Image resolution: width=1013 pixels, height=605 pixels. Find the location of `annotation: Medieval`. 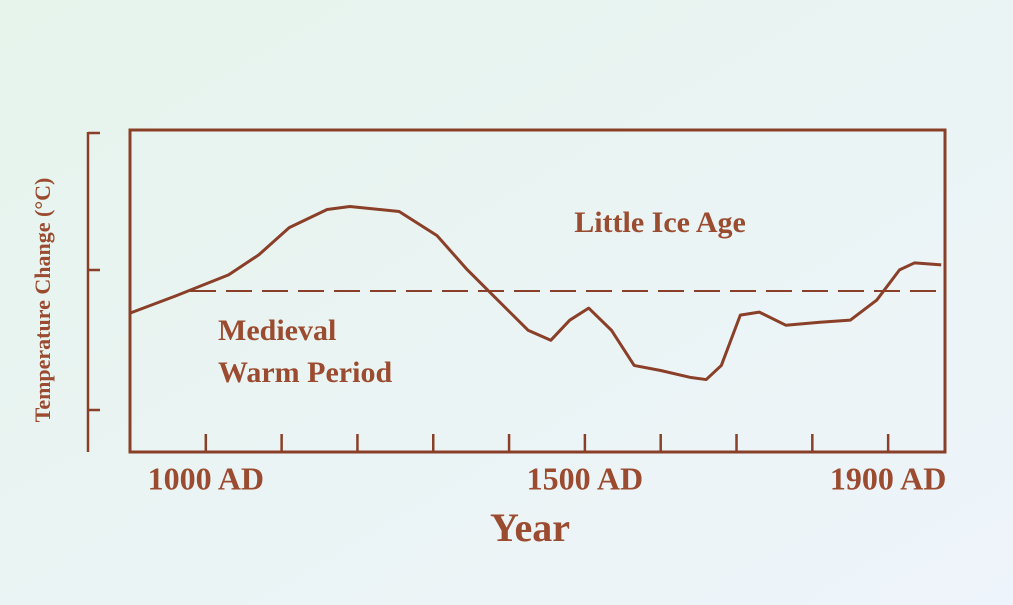

annotation: Medieval is located at coordinates (277, 330).